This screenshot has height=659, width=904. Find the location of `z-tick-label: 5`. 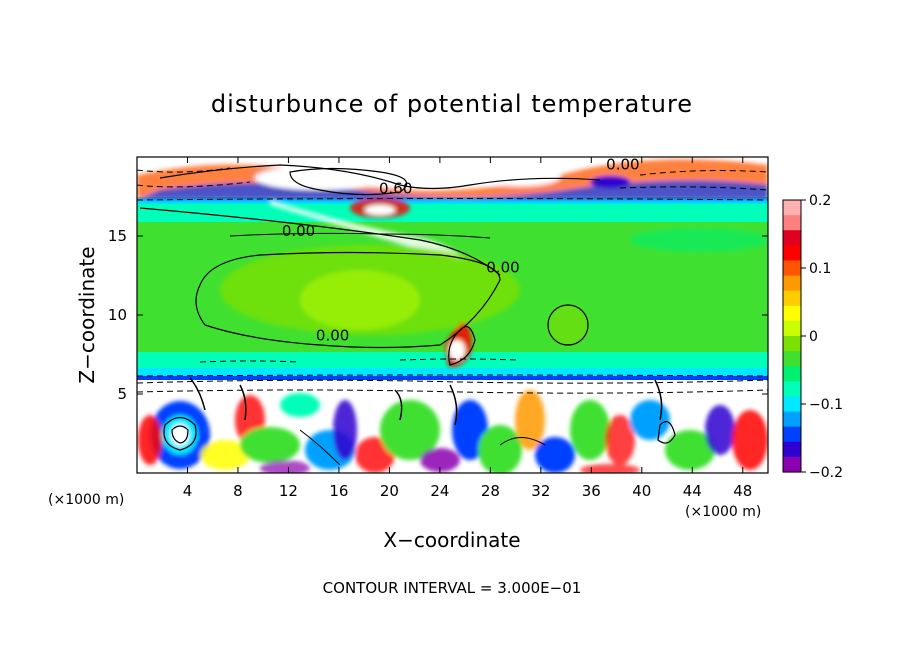

z-tick-label: 5 is located at coordinates (122, 394).